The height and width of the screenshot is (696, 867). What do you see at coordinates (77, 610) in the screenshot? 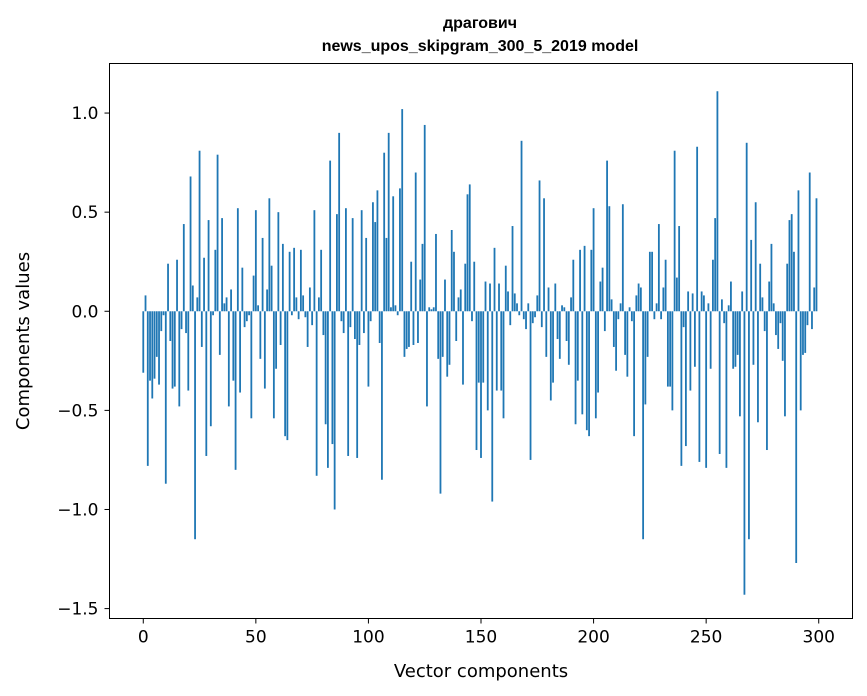
I see `y-tick-label: −1.5` at bounding box center [77, 610].